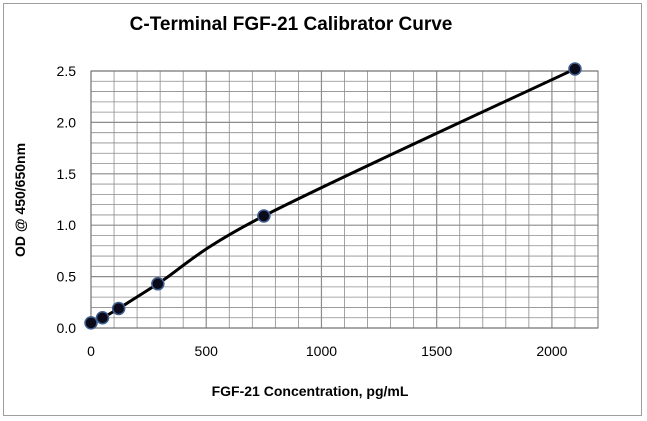 The image size is (647, 421). What do you see at coordinates (291, 24) in the screenshot?
I see `chart-title: C-Terminal FGF-21 Calibrator Curve` at bounding box center [291, 24].